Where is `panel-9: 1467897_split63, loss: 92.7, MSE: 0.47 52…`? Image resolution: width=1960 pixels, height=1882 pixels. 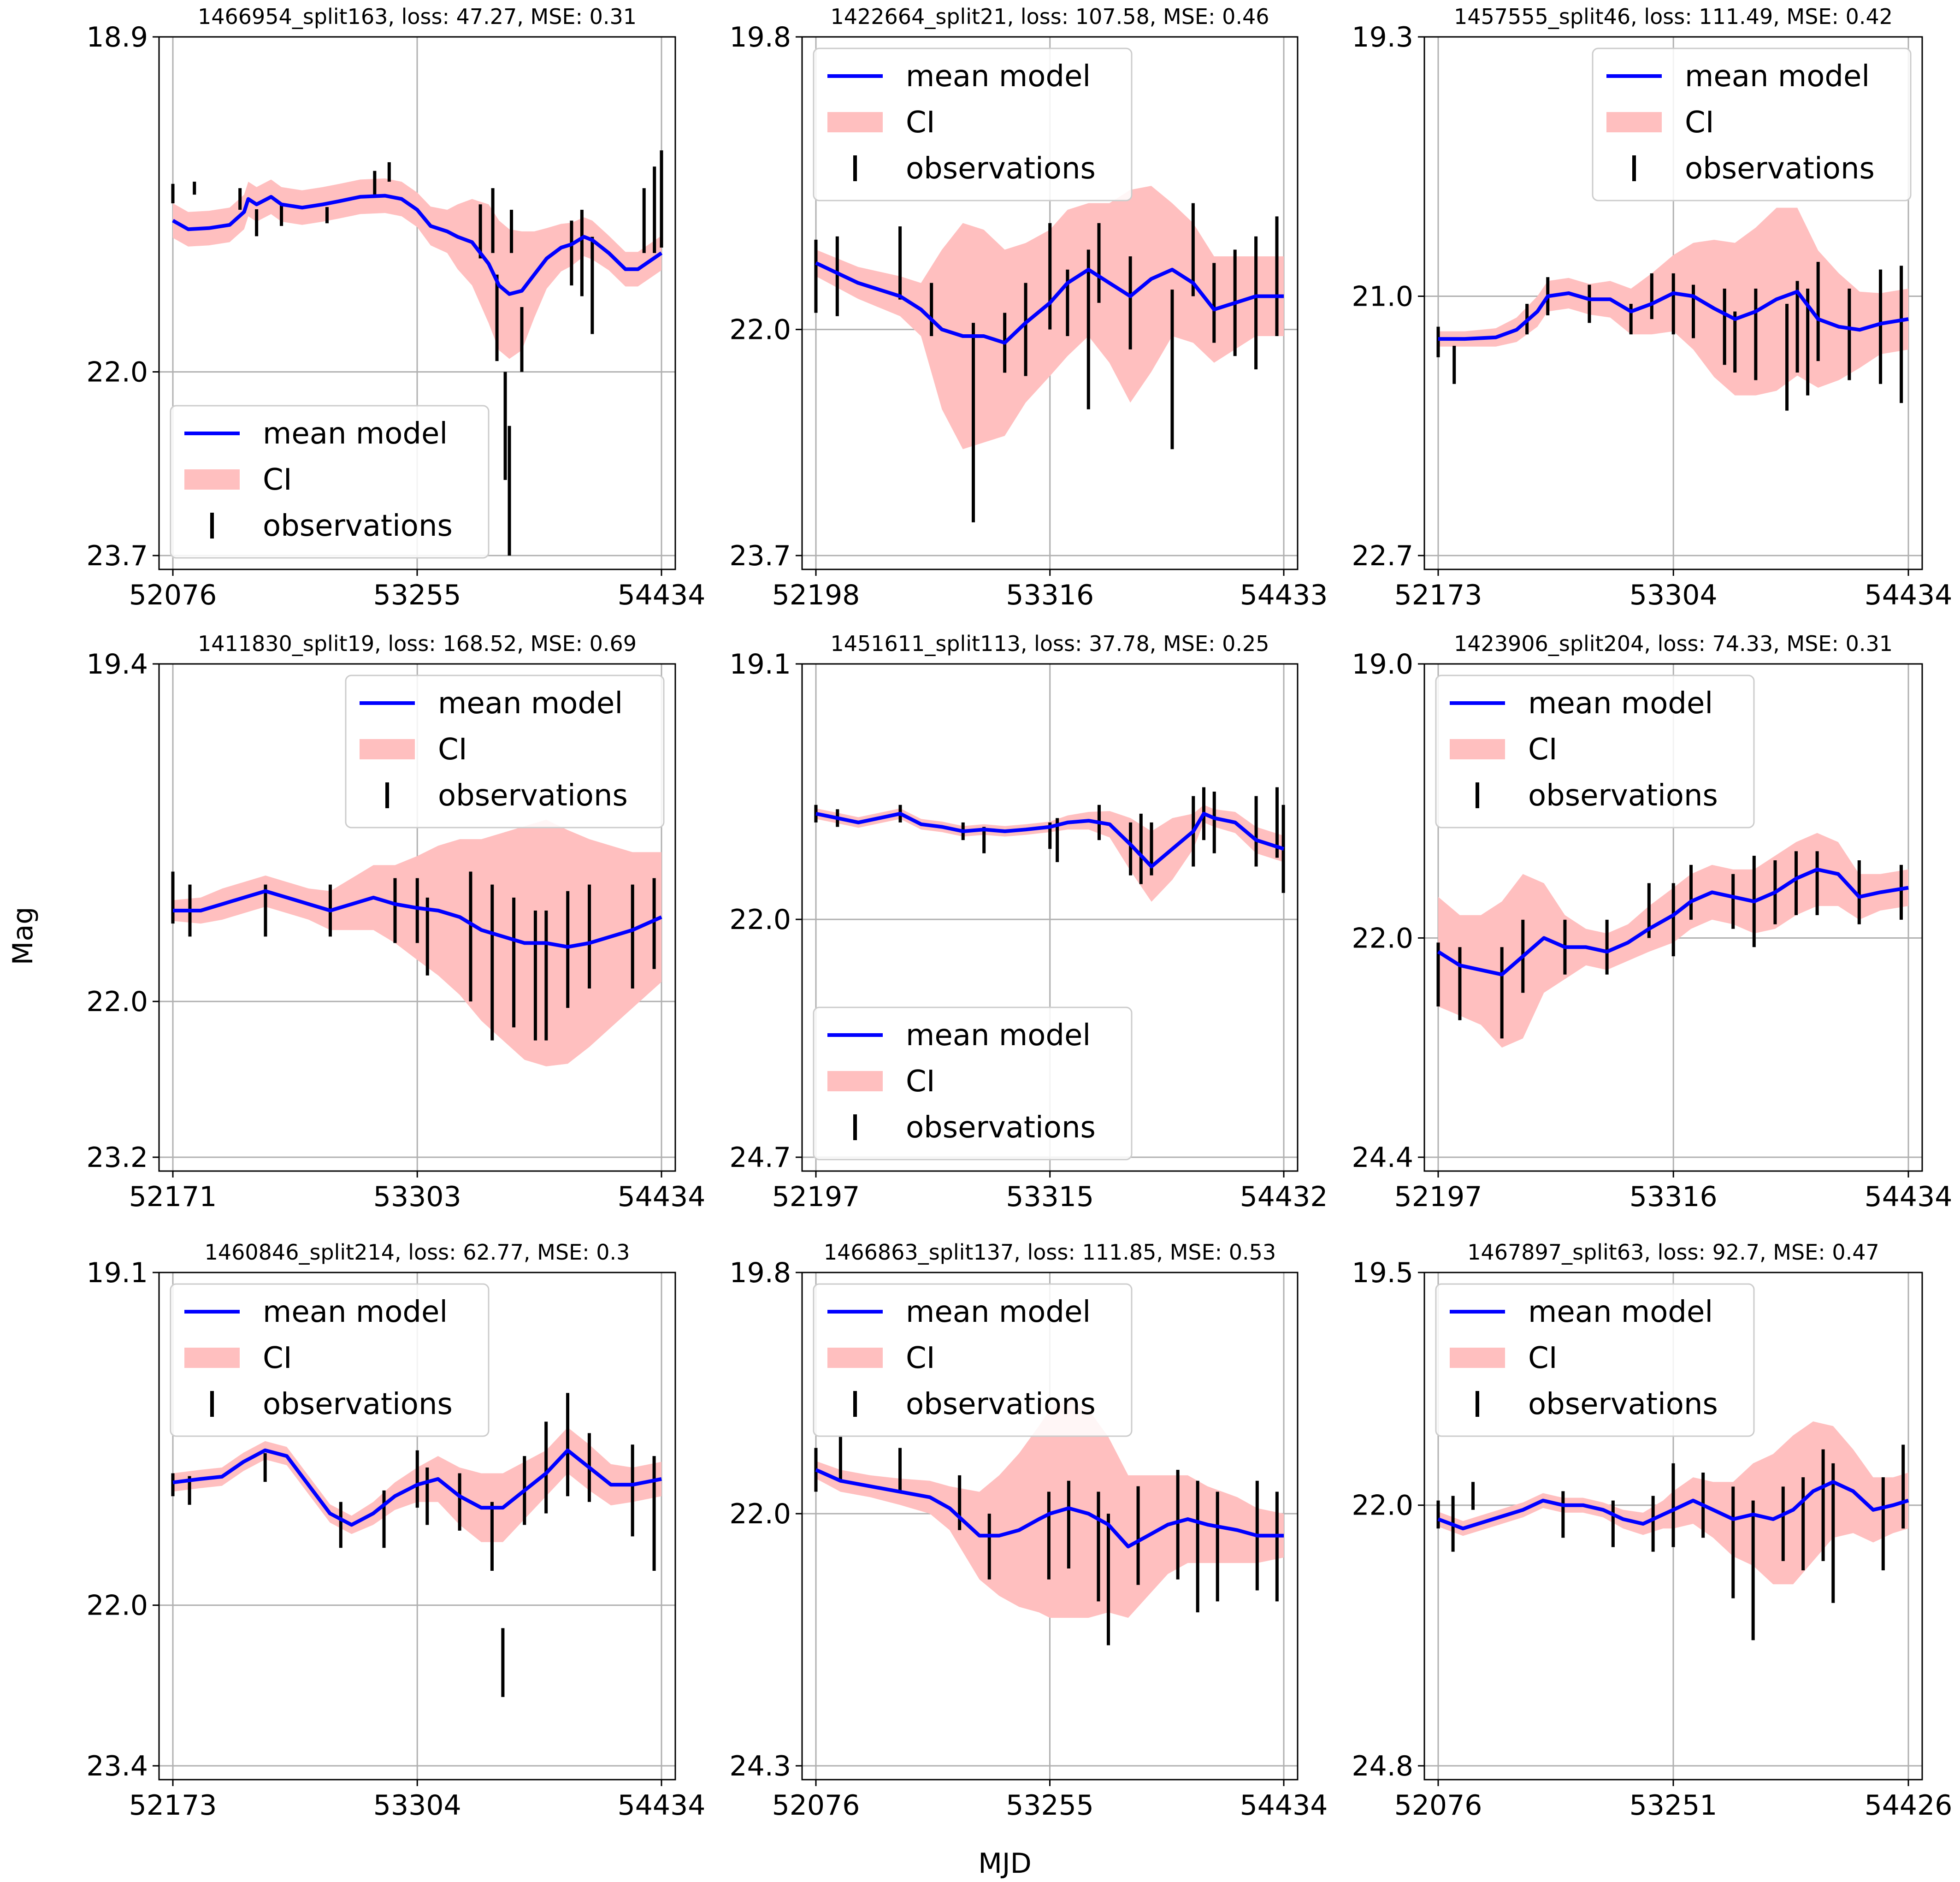
panel-9: 1467897_split63, loss: 92.7, MSE: 0.47 52… is located at coordinates (1652, 1531).